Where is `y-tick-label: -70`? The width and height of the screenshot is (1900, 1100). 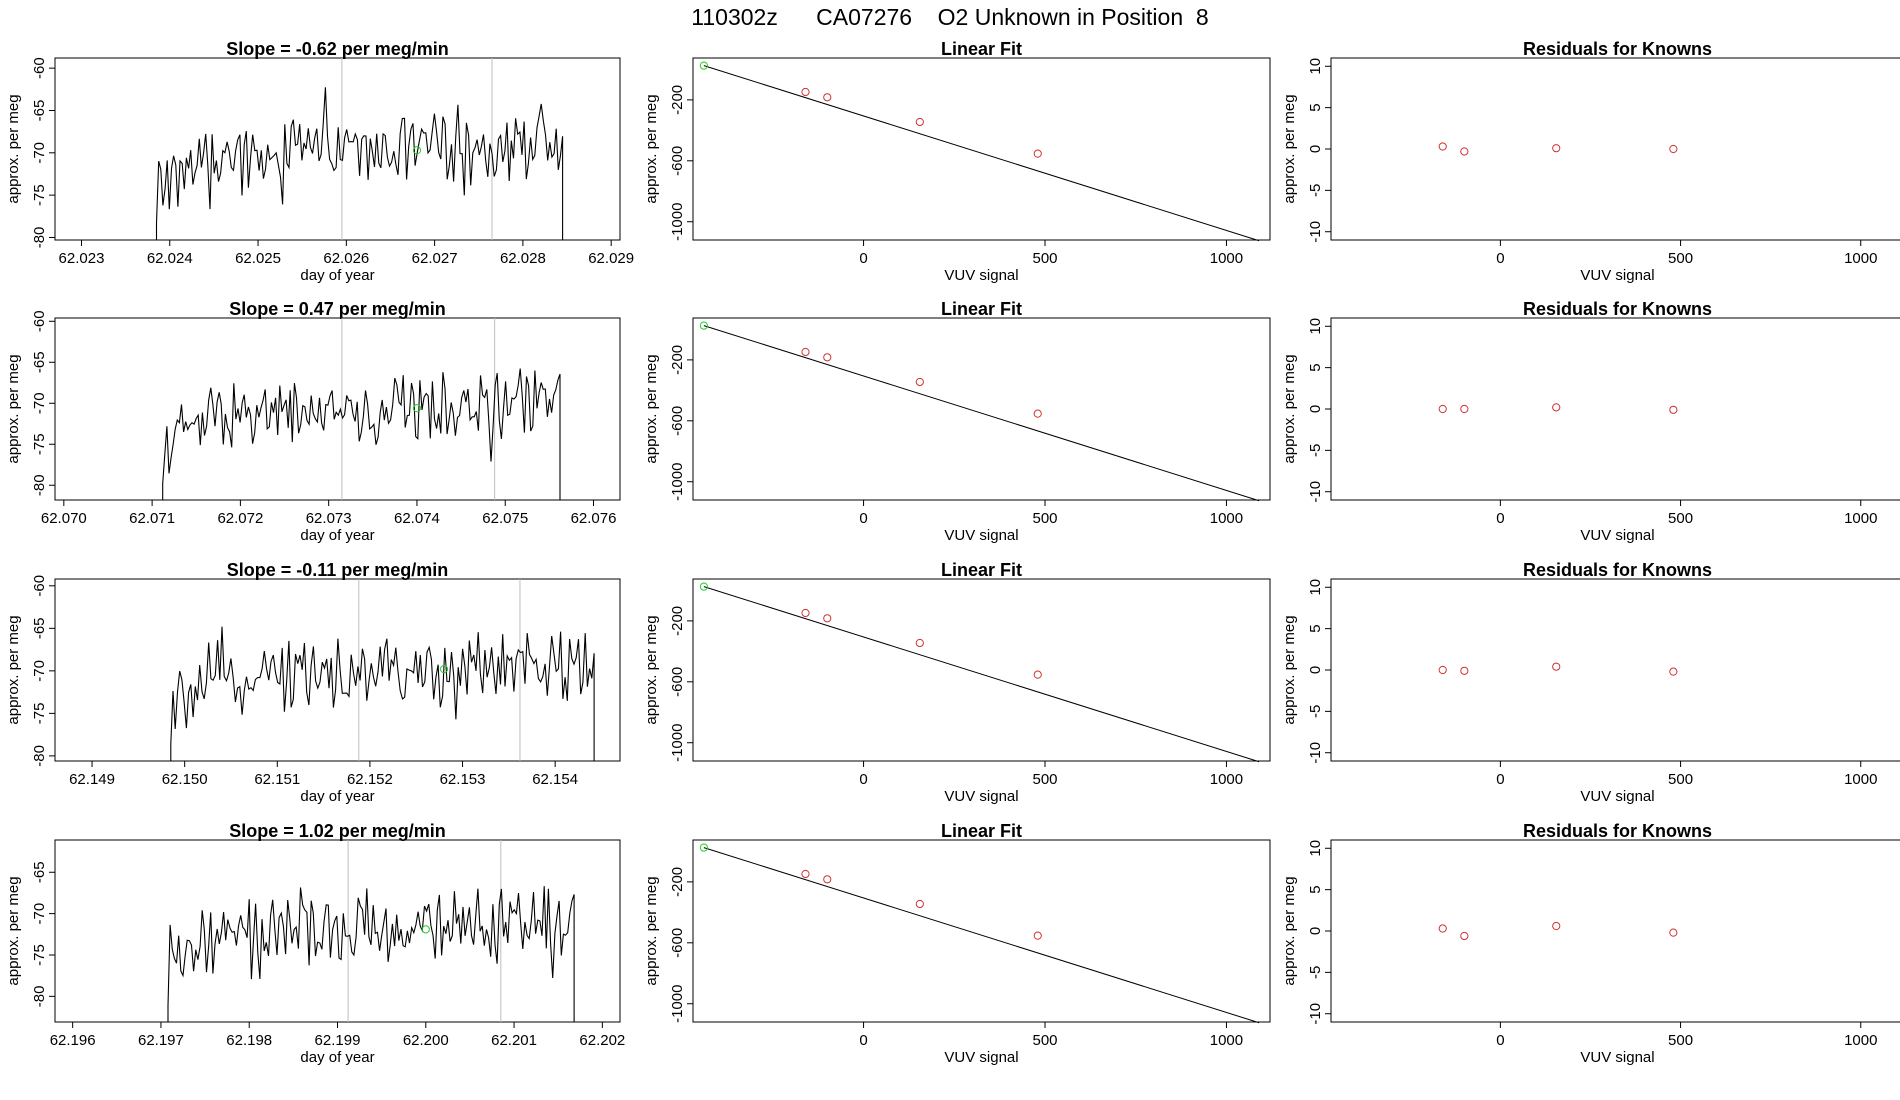
y-tick-label: -70 is located at coordinates (39, 914).